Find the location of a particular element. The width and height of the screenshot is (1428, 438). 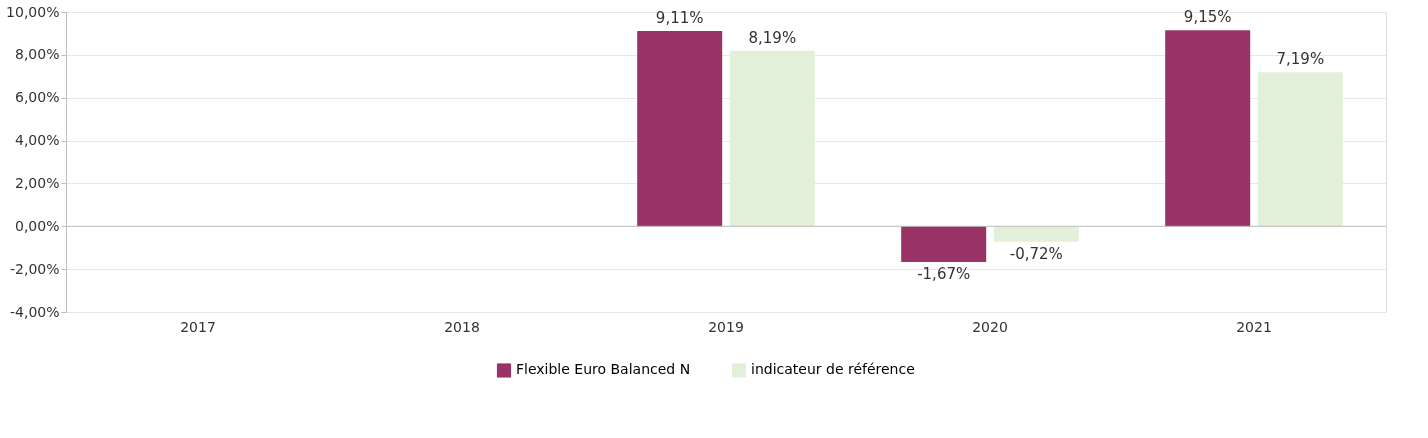

y-tick-label: 0,00% is located at coordinates (37, 225).